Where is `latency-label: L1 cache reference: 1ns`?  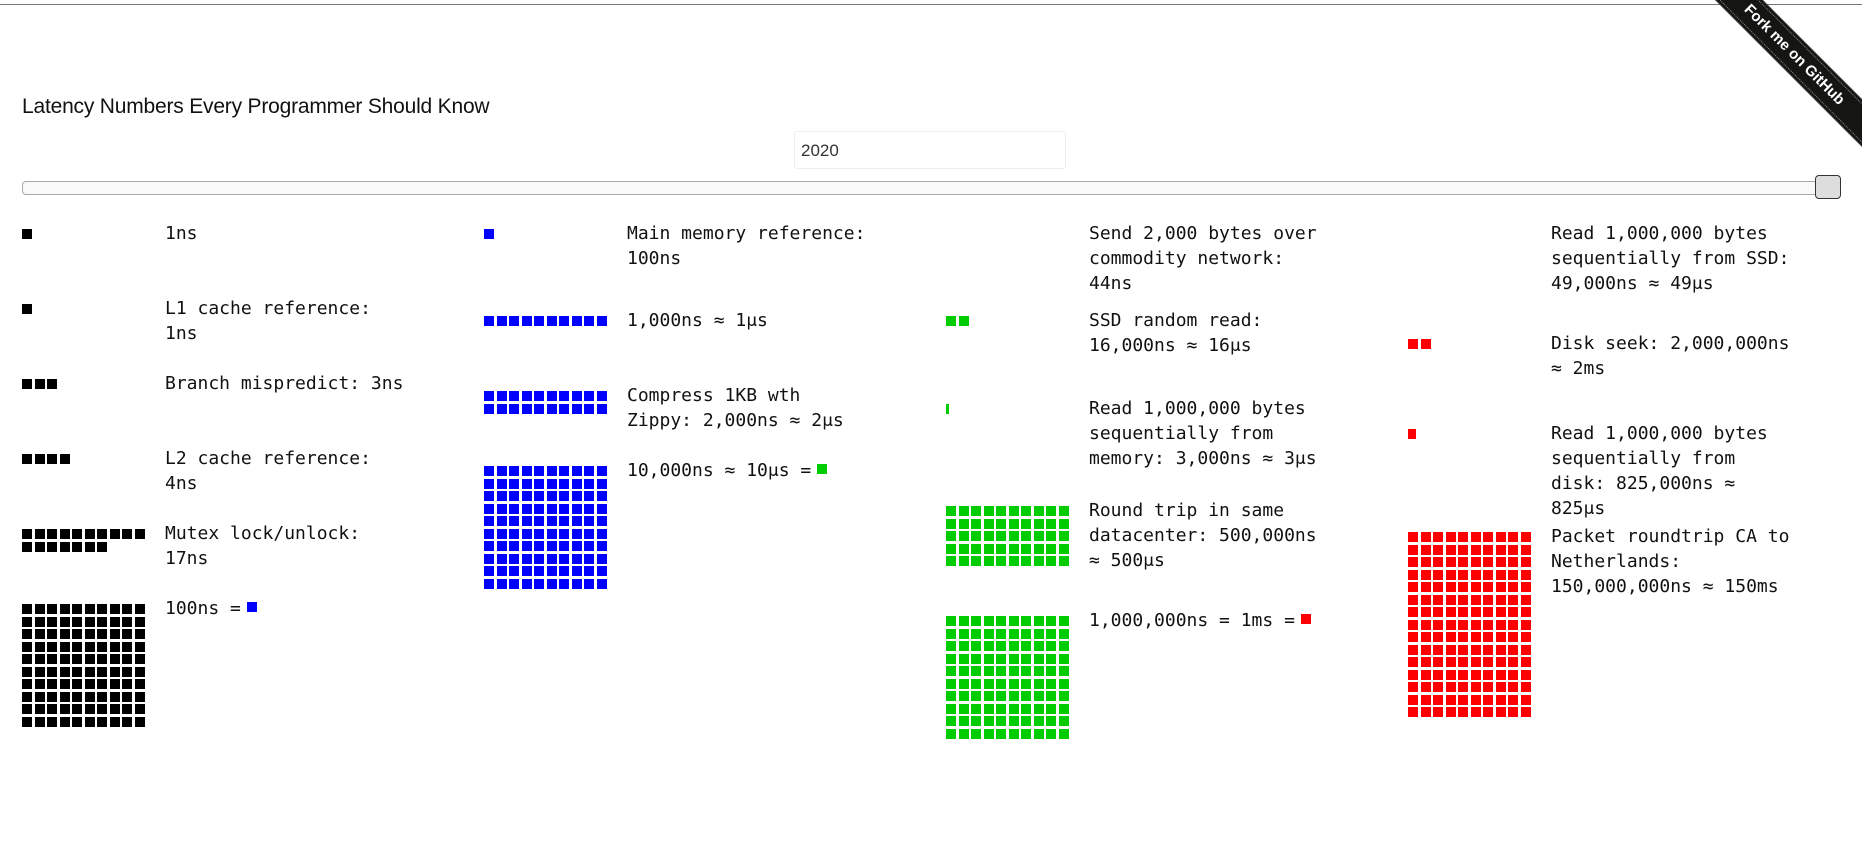
latency-label: L1 cache reference: 1ns is located at coordinates (289, 321).